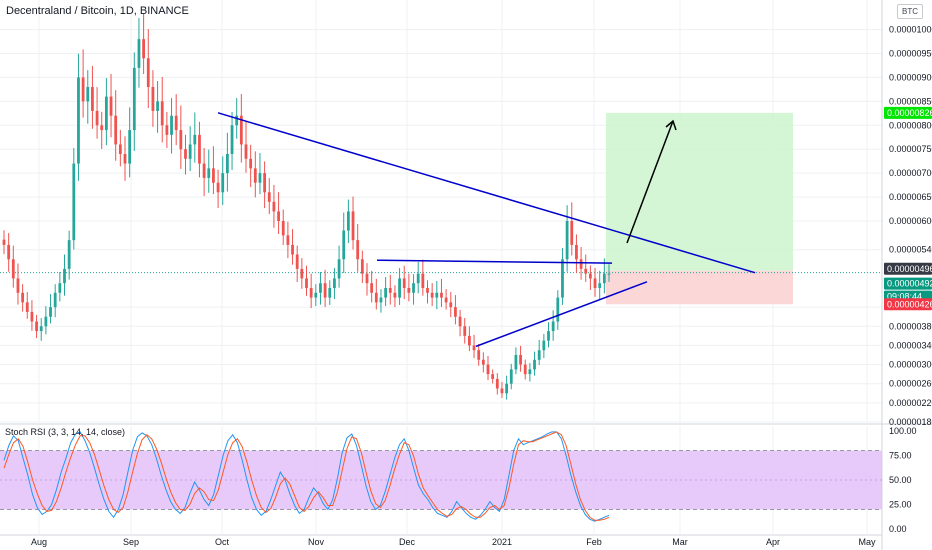 This screenshot has width=932, height=550. Describe the element at coordinates (407, 542) in the screenshot. I see `time-tick-label: Dec` at that location.